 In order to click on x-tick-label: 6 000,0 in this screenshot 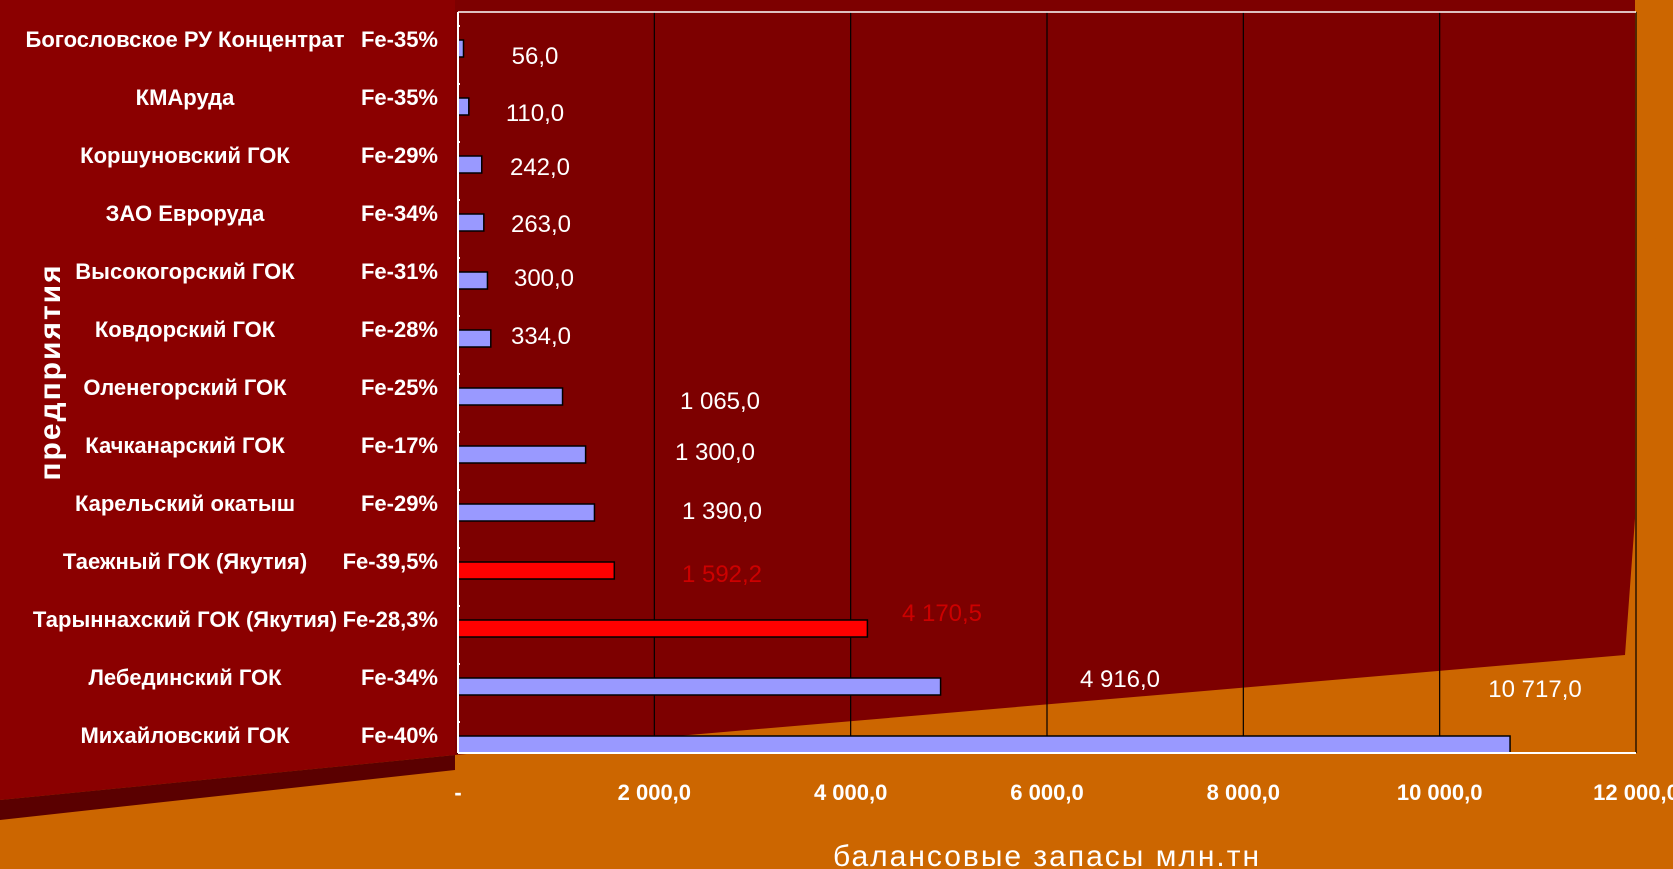, I will do `click(1046, 792)`.